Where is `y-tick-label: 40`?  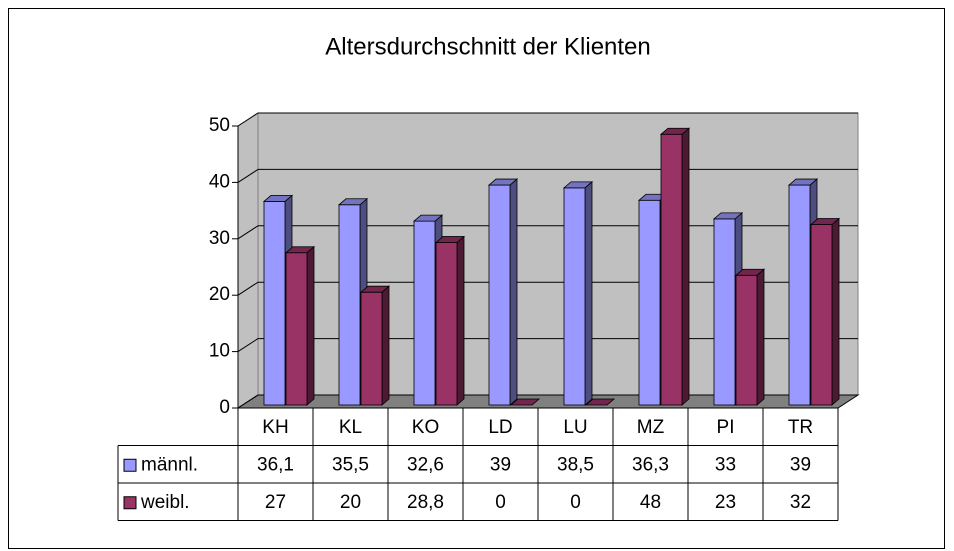 y-tick-label: 40 is located at coordinates (219, 181).